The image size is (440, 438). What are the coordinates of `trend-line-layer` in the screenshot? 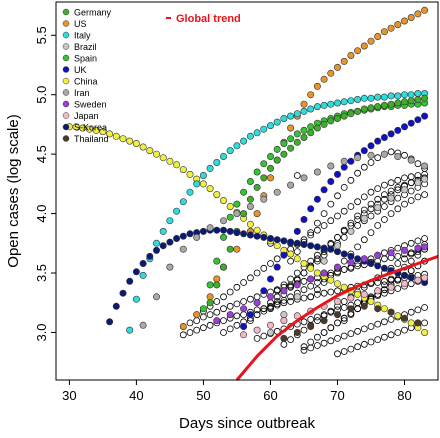 It's located at (337, 317).